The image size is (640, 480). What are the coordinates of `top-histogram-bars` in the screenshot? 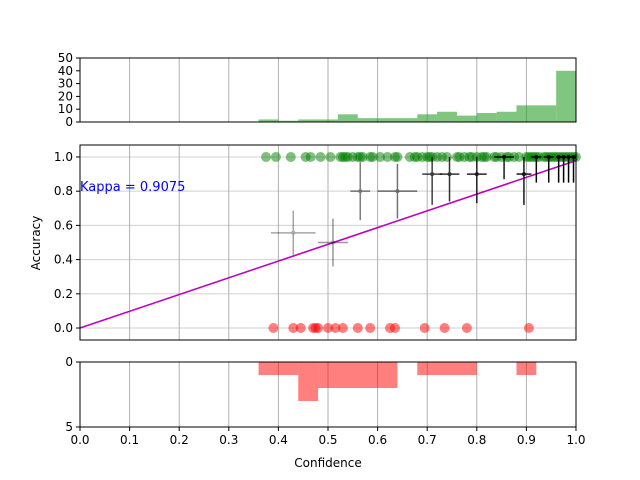 It's located at (417, 96).